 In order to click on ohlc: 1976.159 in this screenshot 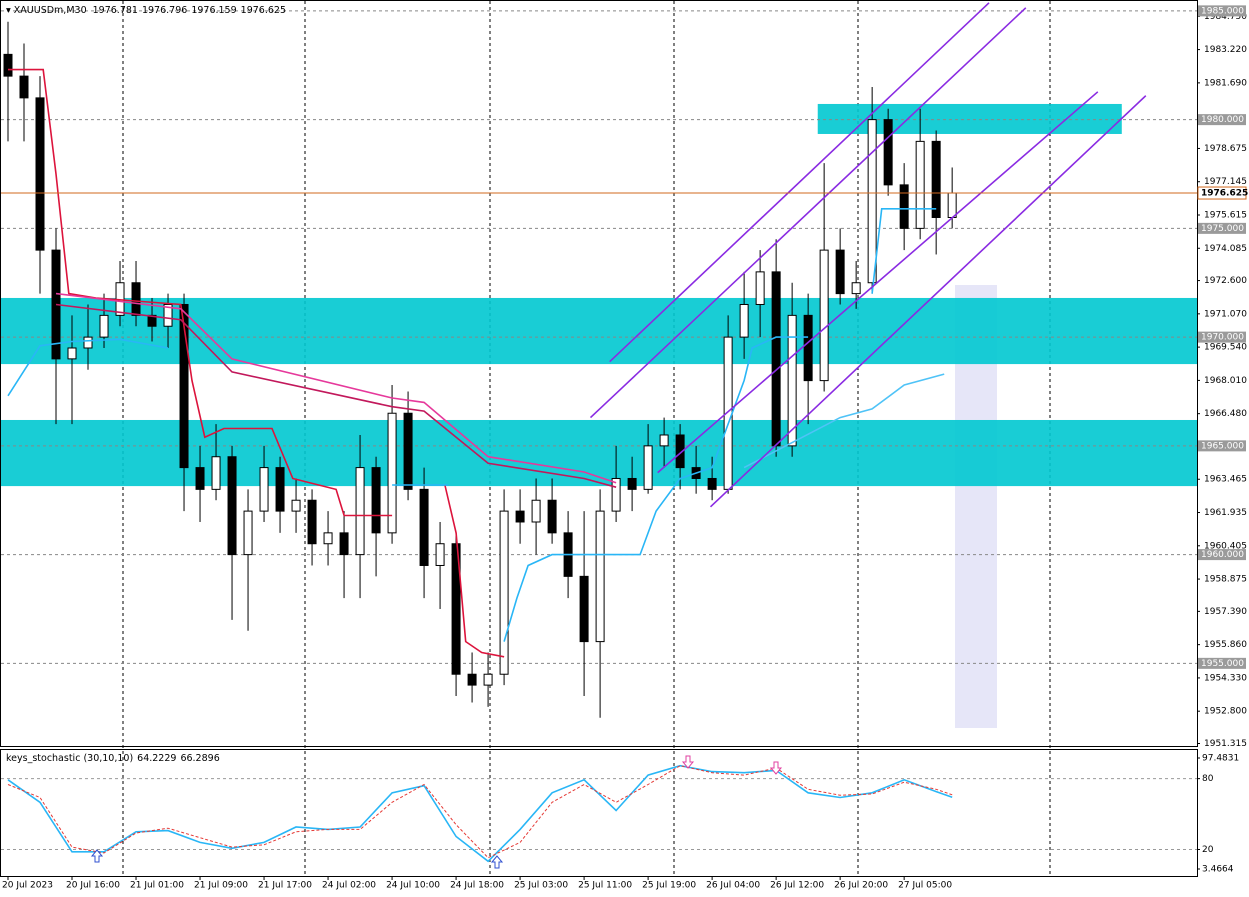, I will do `click(213, 10)`.